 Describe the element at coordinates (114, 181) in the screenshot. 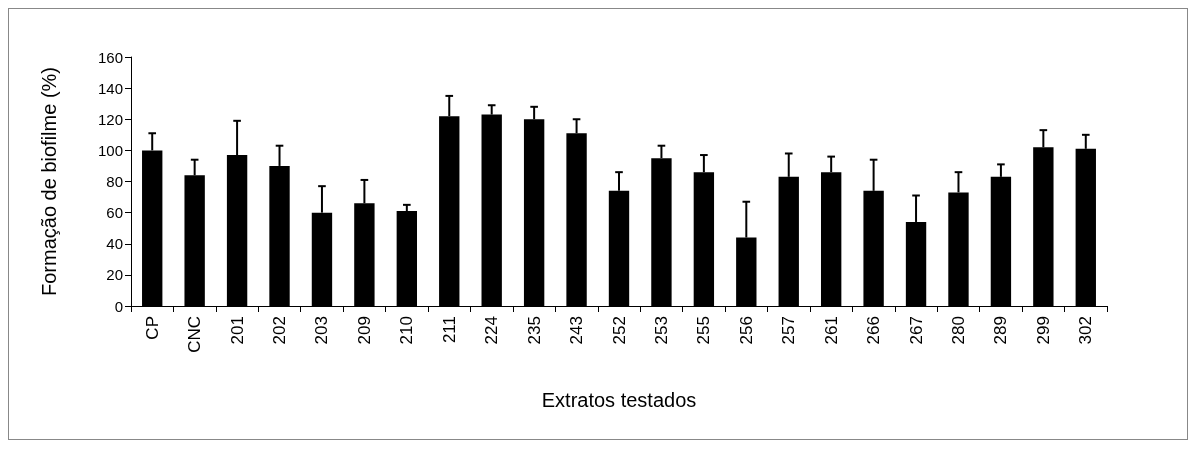

I see `y-tick-label: 80` at that location.